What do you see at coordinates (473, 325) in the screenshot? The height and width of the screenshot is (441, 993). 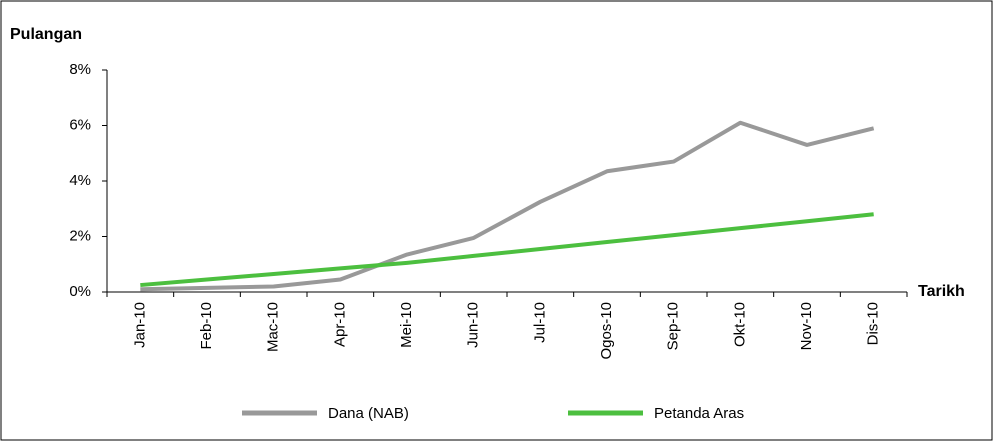 I see `x-tick-label: Jun-10` at bounding box center [473, 325].